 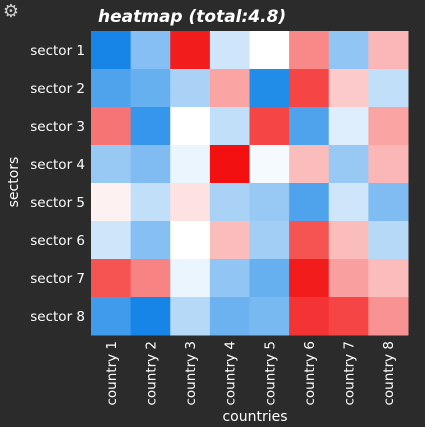 What do you see at coordinates (57, 51) in the screenshot?
I see `y-tick-label: sector 1` at bounding box center [57, 51].